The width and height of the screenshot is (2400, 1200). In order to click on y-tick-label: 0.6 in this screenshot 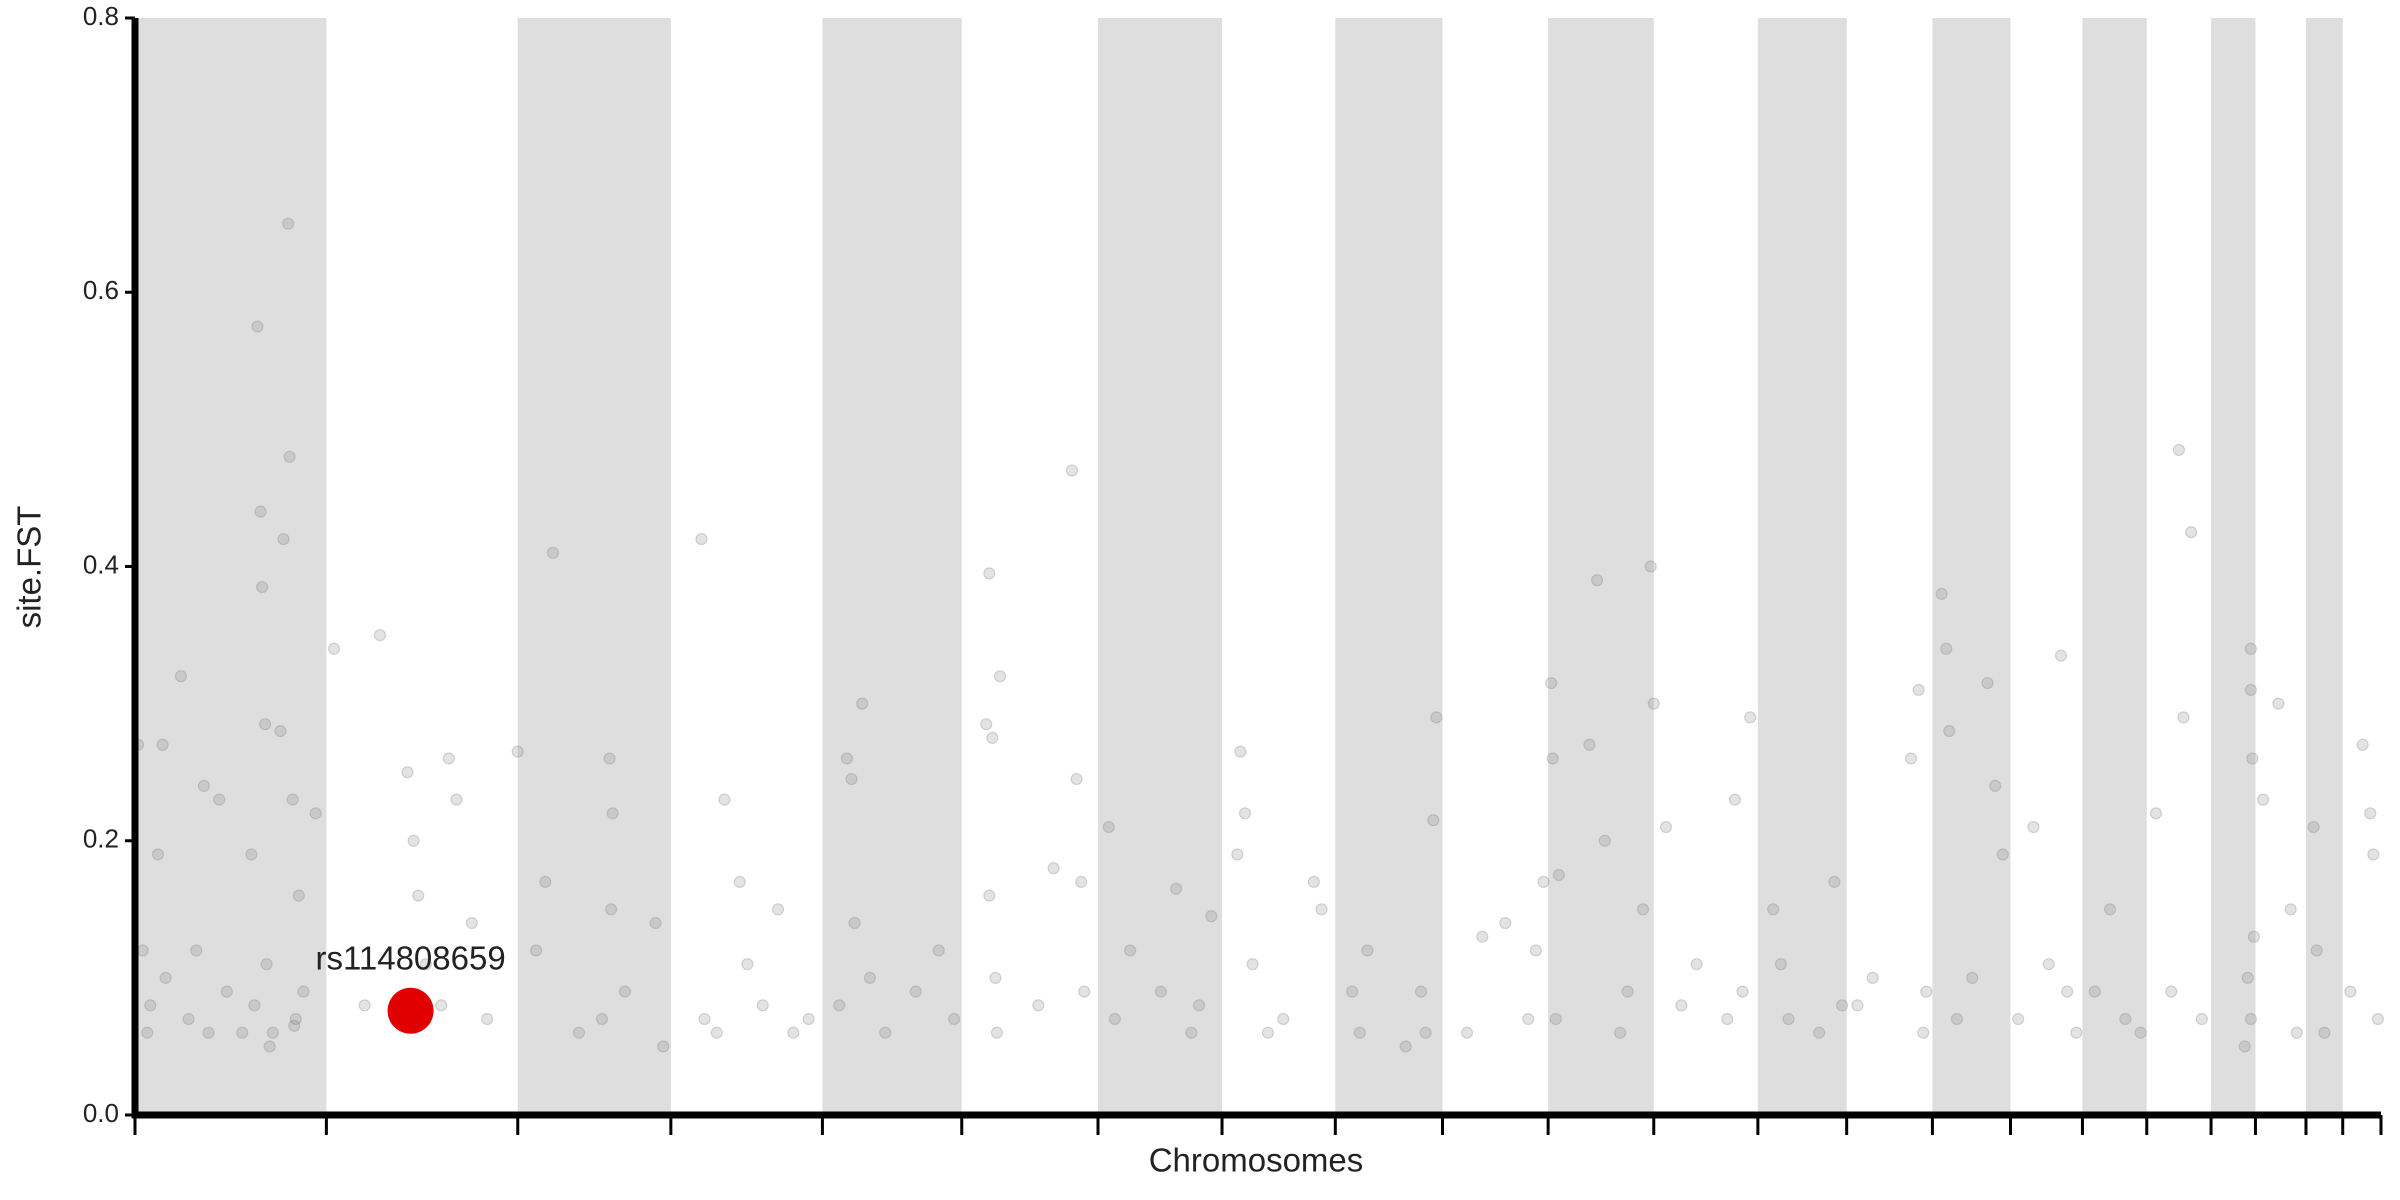, I will do `click(101, 290)`.